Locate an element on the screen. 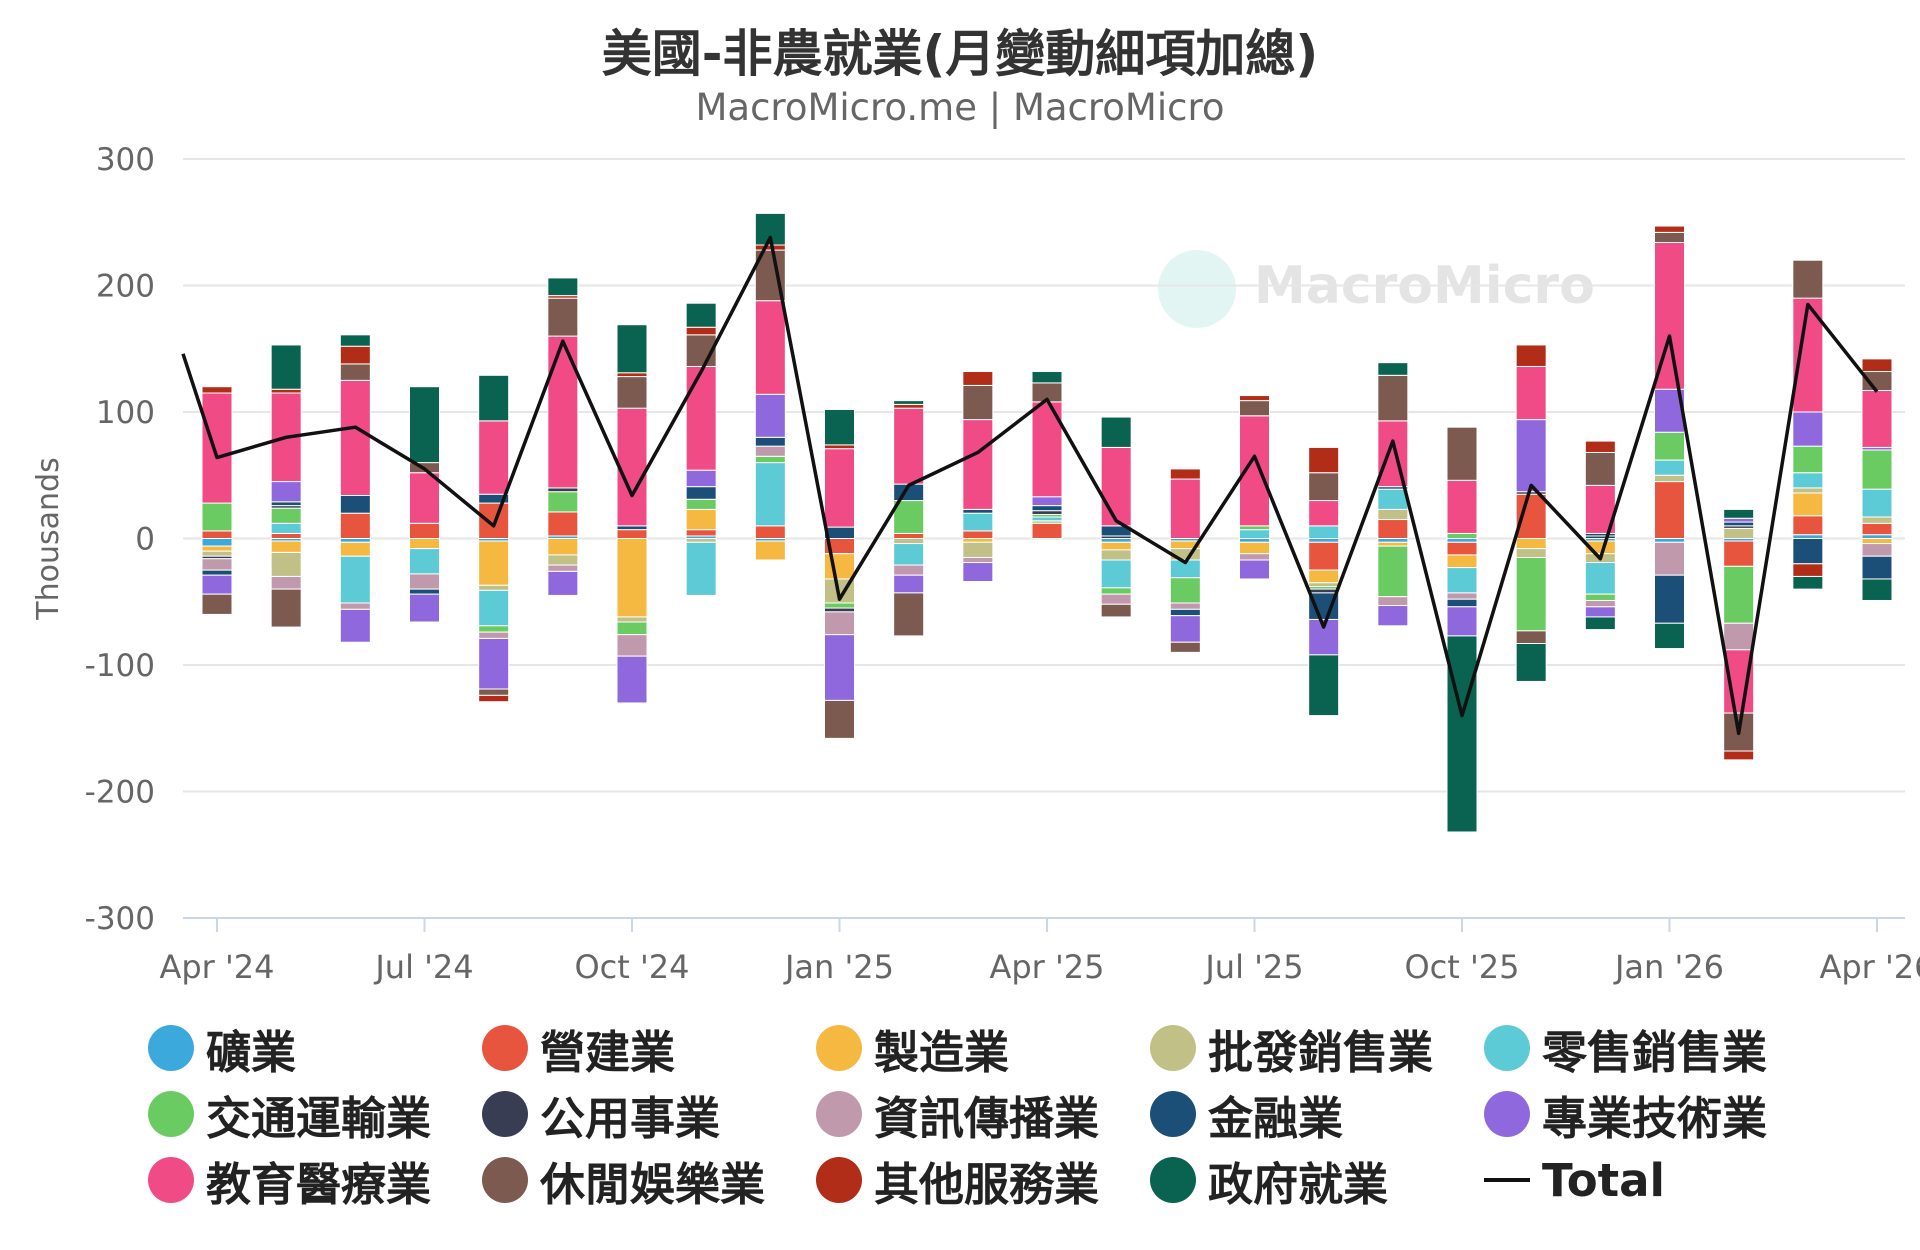 The height and width of the screenshot is (1250, 1920). legend-item: 專業技術業 is located at coordinates (1625, 1115).